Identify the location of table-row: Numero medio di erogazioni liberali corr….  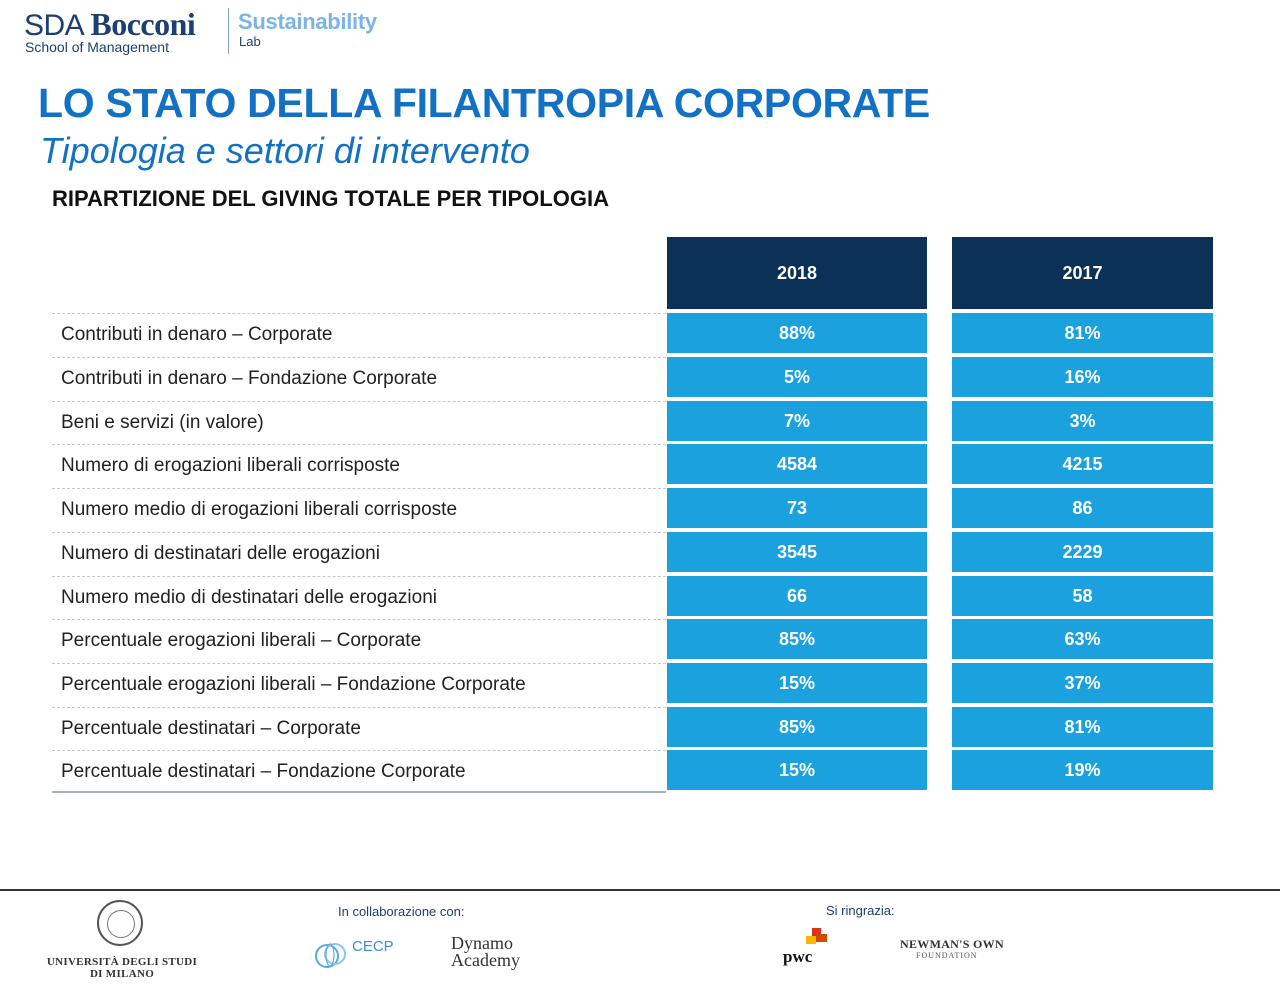
(632, 508).